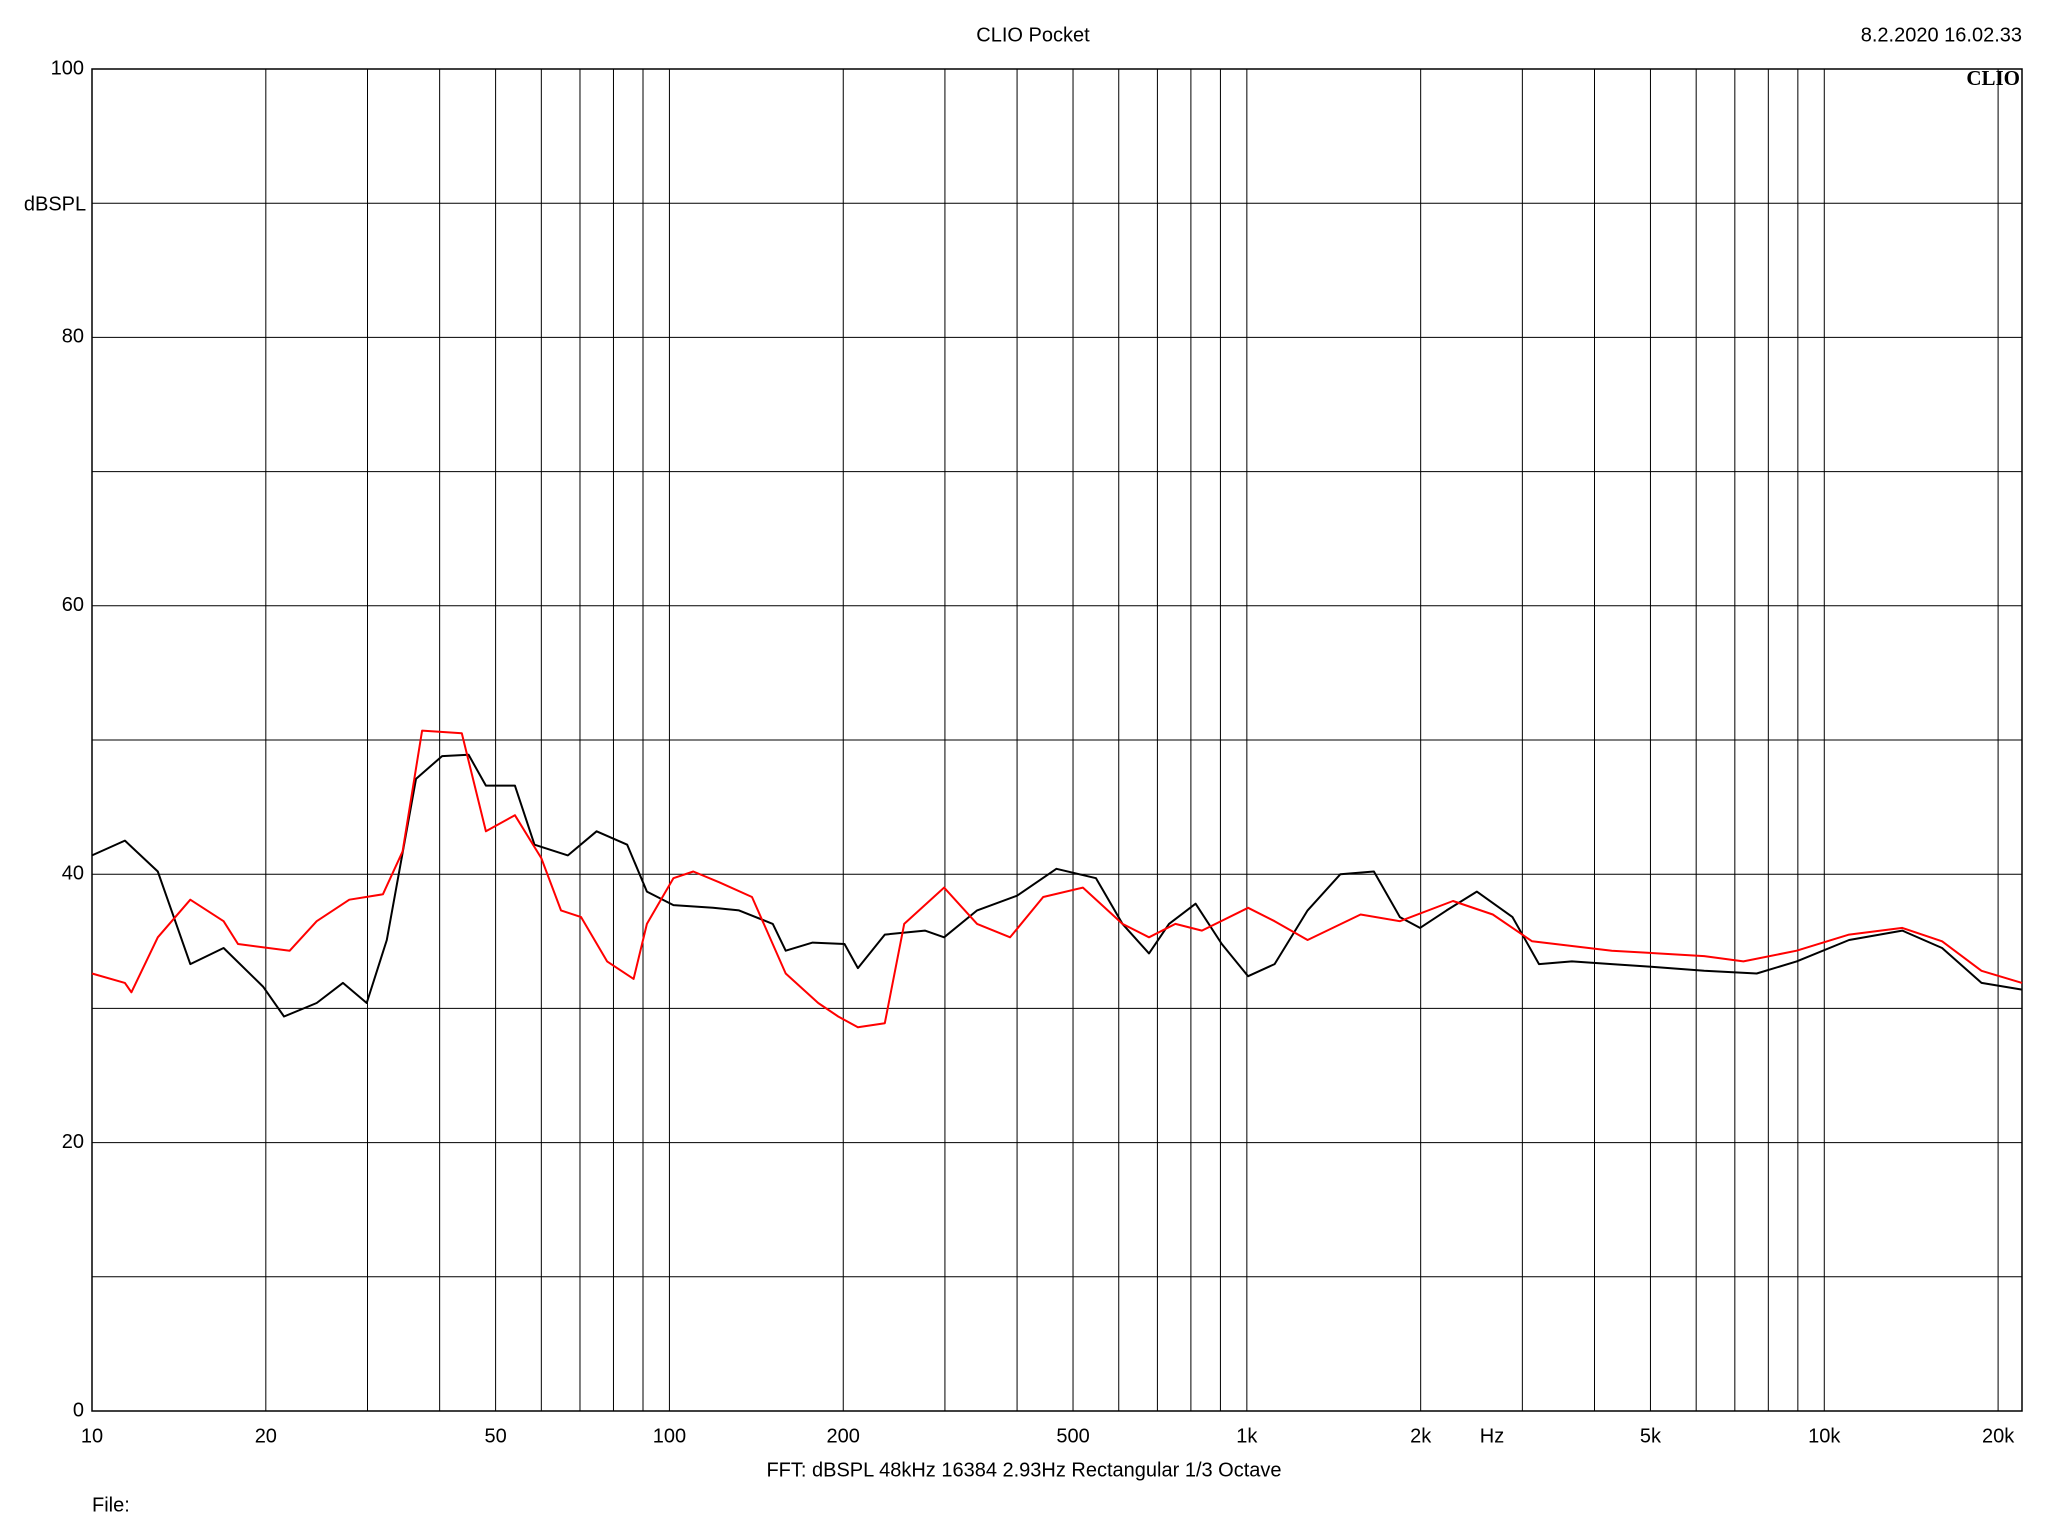  Describe the element at coordinates (669, 1436) in the screenshot. I see `x-tick-label: 100` at that location.